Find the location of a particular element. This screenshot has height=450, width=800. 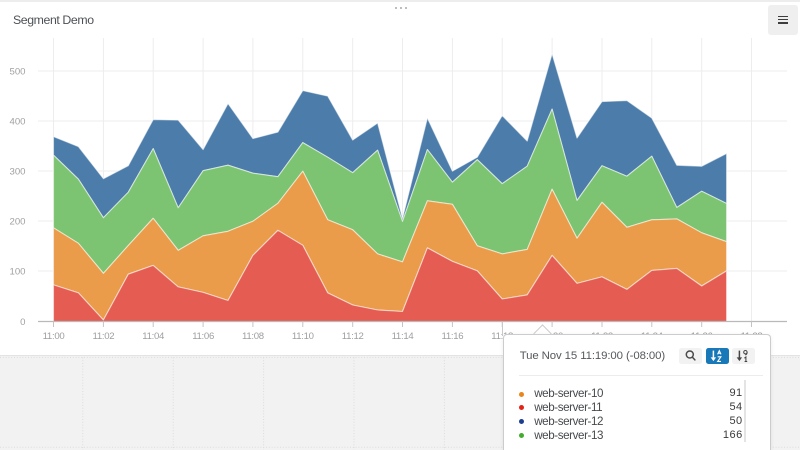

svg-text: 100 is located at coordinates (17, 271).